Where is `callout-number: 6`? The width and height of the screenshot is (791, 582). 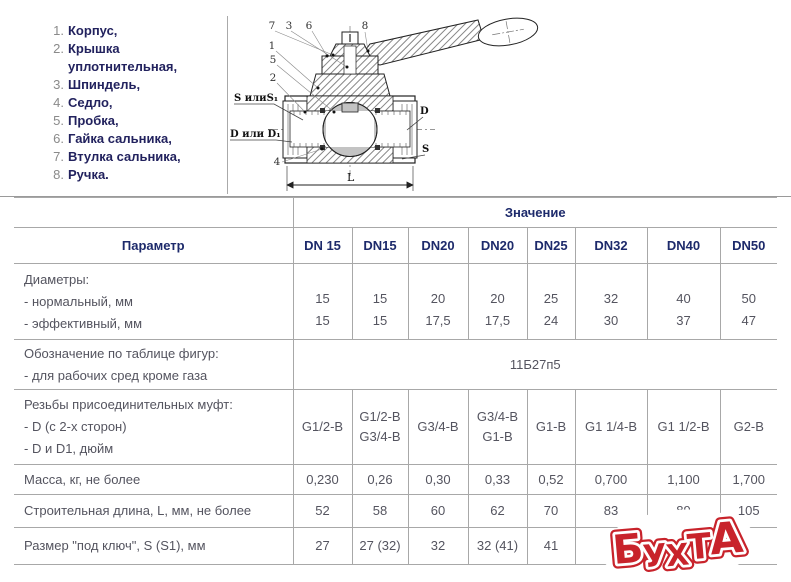 callout-number: 6 is located at coordinates (309, 26).